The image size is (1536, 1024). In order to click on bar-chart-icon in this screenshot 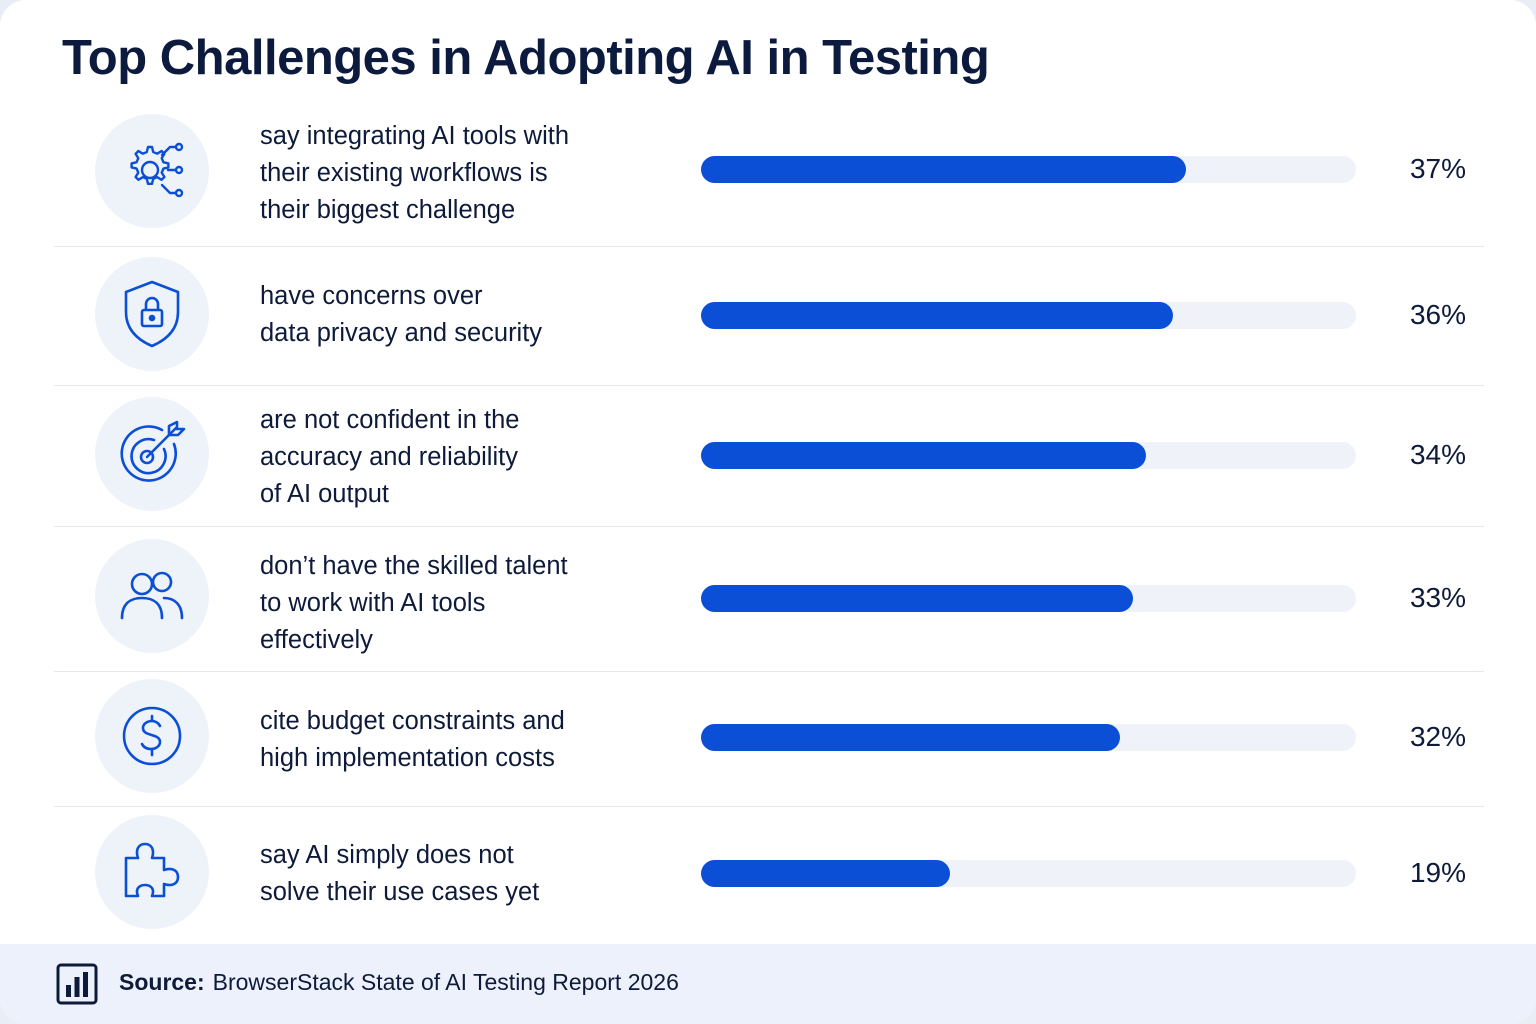, I will do `click(77, 984)`.